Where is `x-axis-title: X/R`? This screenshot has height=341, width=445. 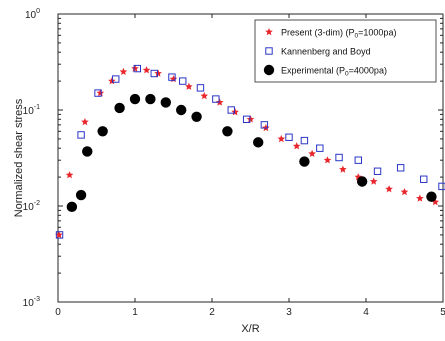
x-axis-title: X/R is located at coordinates (250, 329).